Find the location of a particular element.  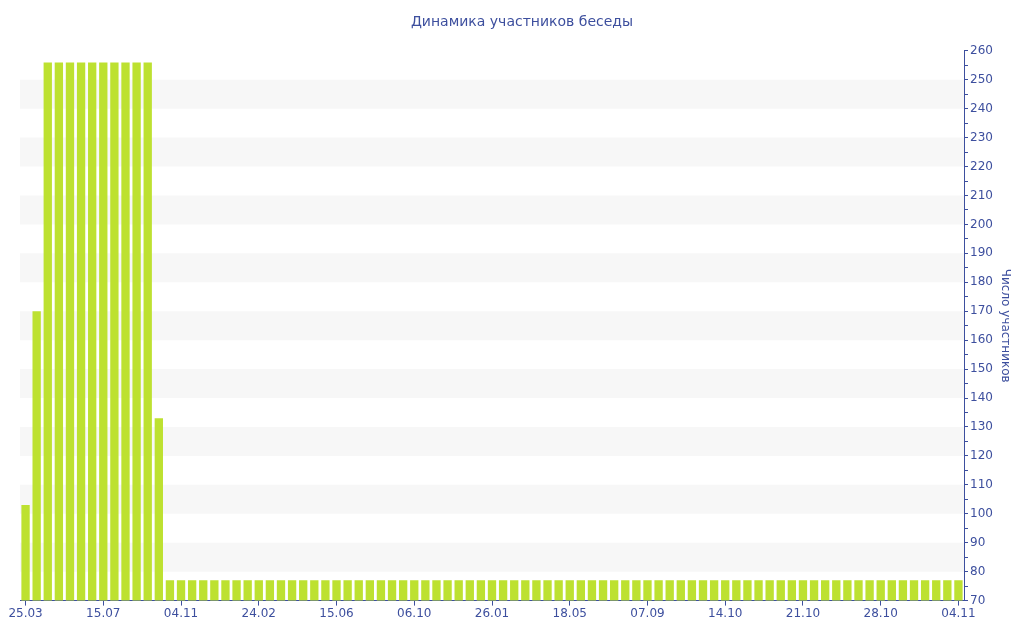

y-tick-label: 240 is located at coordinates (981, 107).